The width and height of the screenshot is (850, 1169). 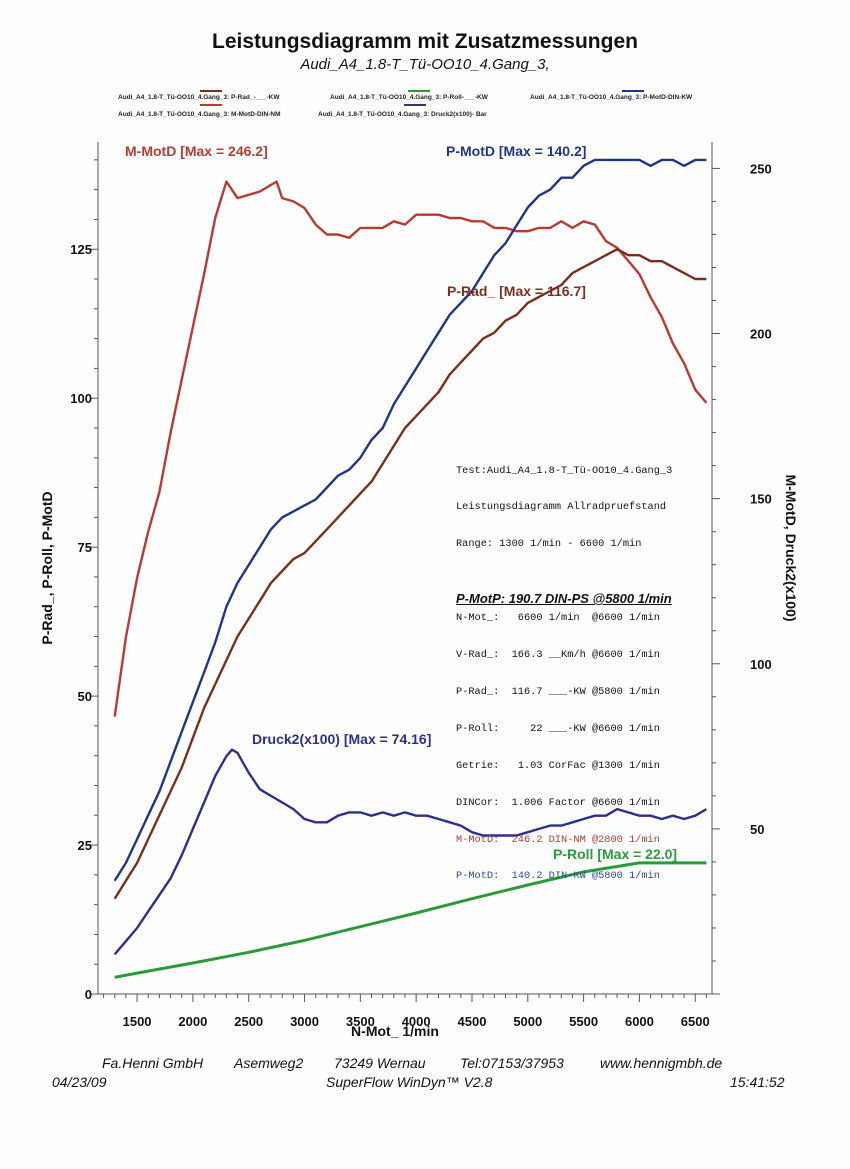 I want to click on info-line: P-Rad_: 116.7 ___-KW @5800 1/min, so click(x=558, y=691).